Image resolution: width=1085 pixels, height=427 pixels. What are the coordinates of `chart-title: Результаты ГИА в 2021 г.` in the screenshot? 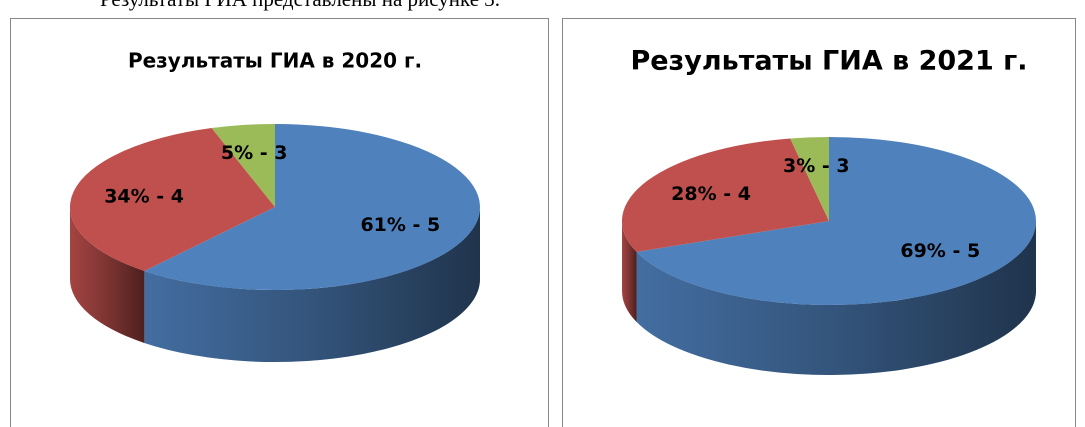 It's located at (828, 61).